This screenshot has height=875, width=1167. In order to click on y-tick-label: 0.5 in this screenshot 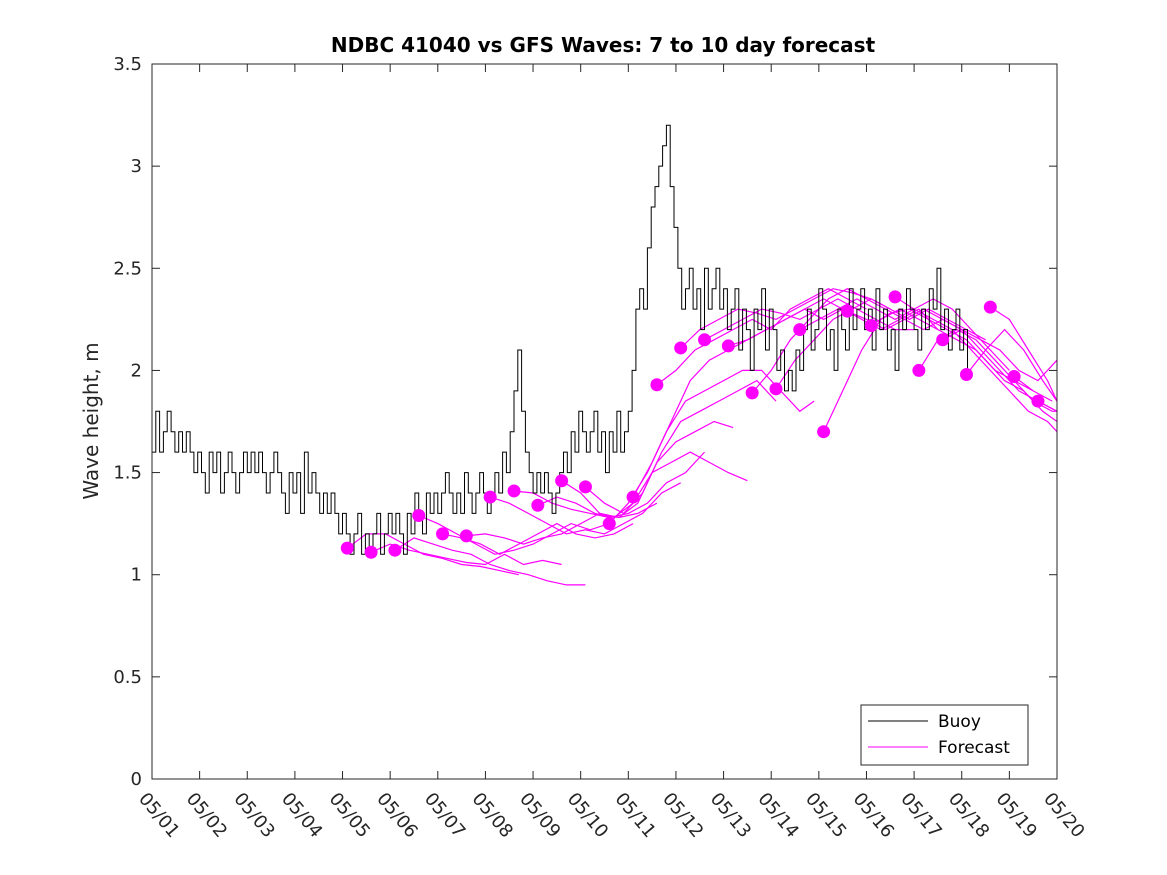, I will do `click(127, 677)`.